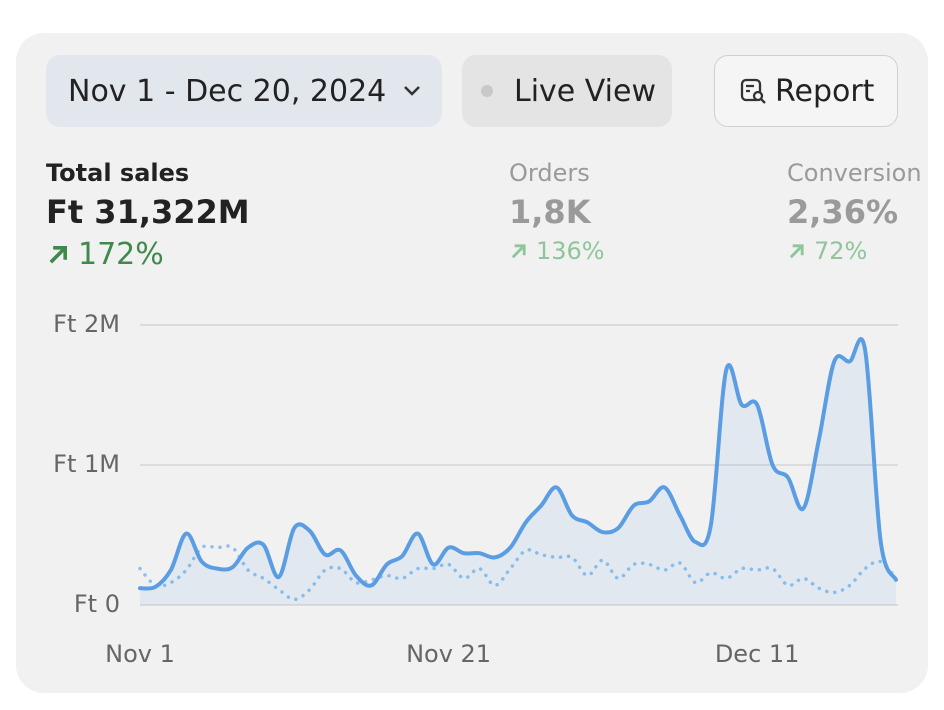 This screenshot has height=710, width=944. What do you see at coordinates (518, 573) in the screenshot?
I see `comparison-line` at bounding box center [518, 573].